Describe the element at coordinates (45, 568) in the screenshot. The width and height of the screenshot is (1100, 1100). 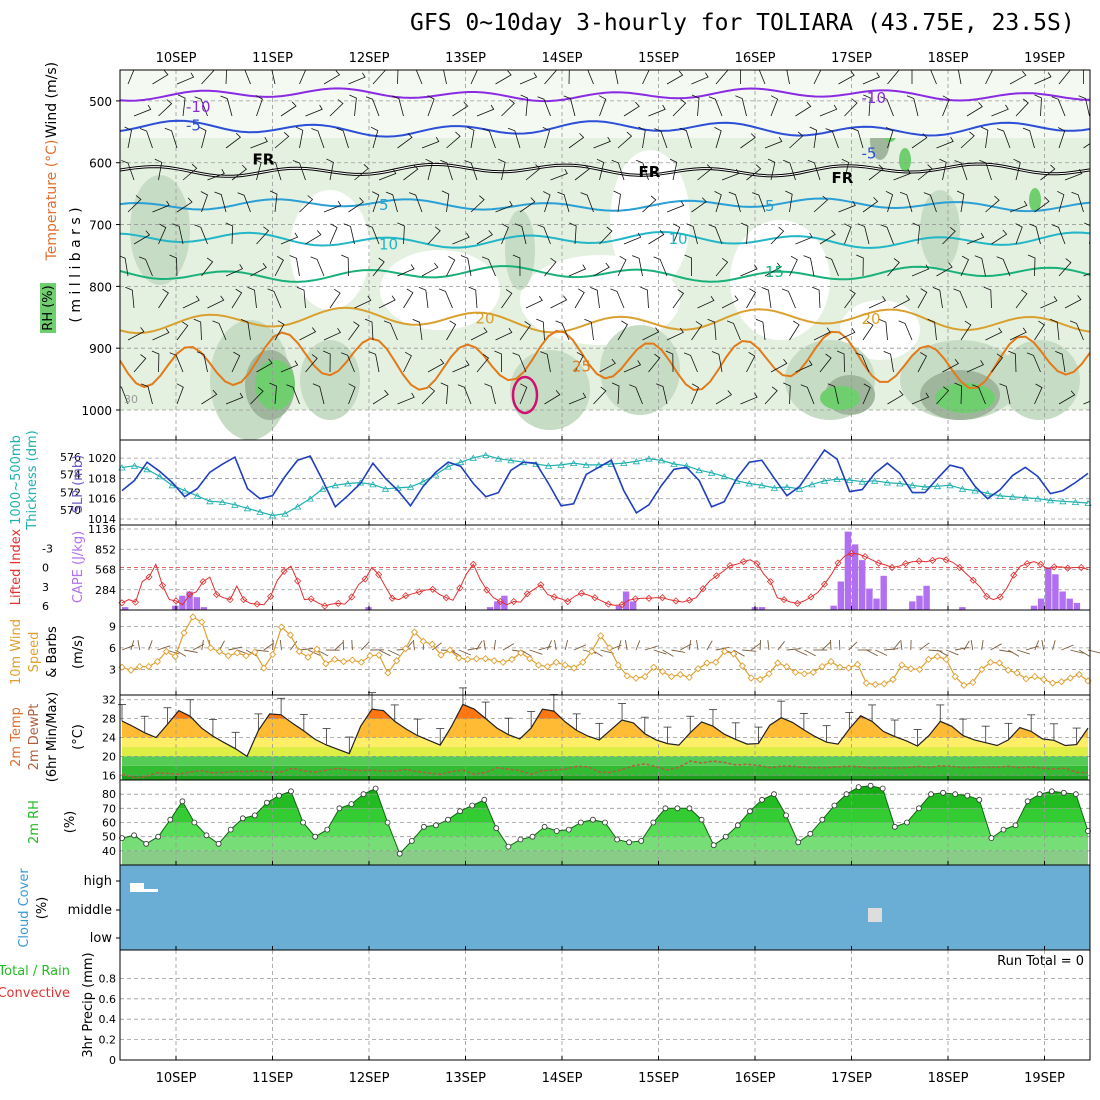
I see `li-tick-label: 0` at that location.